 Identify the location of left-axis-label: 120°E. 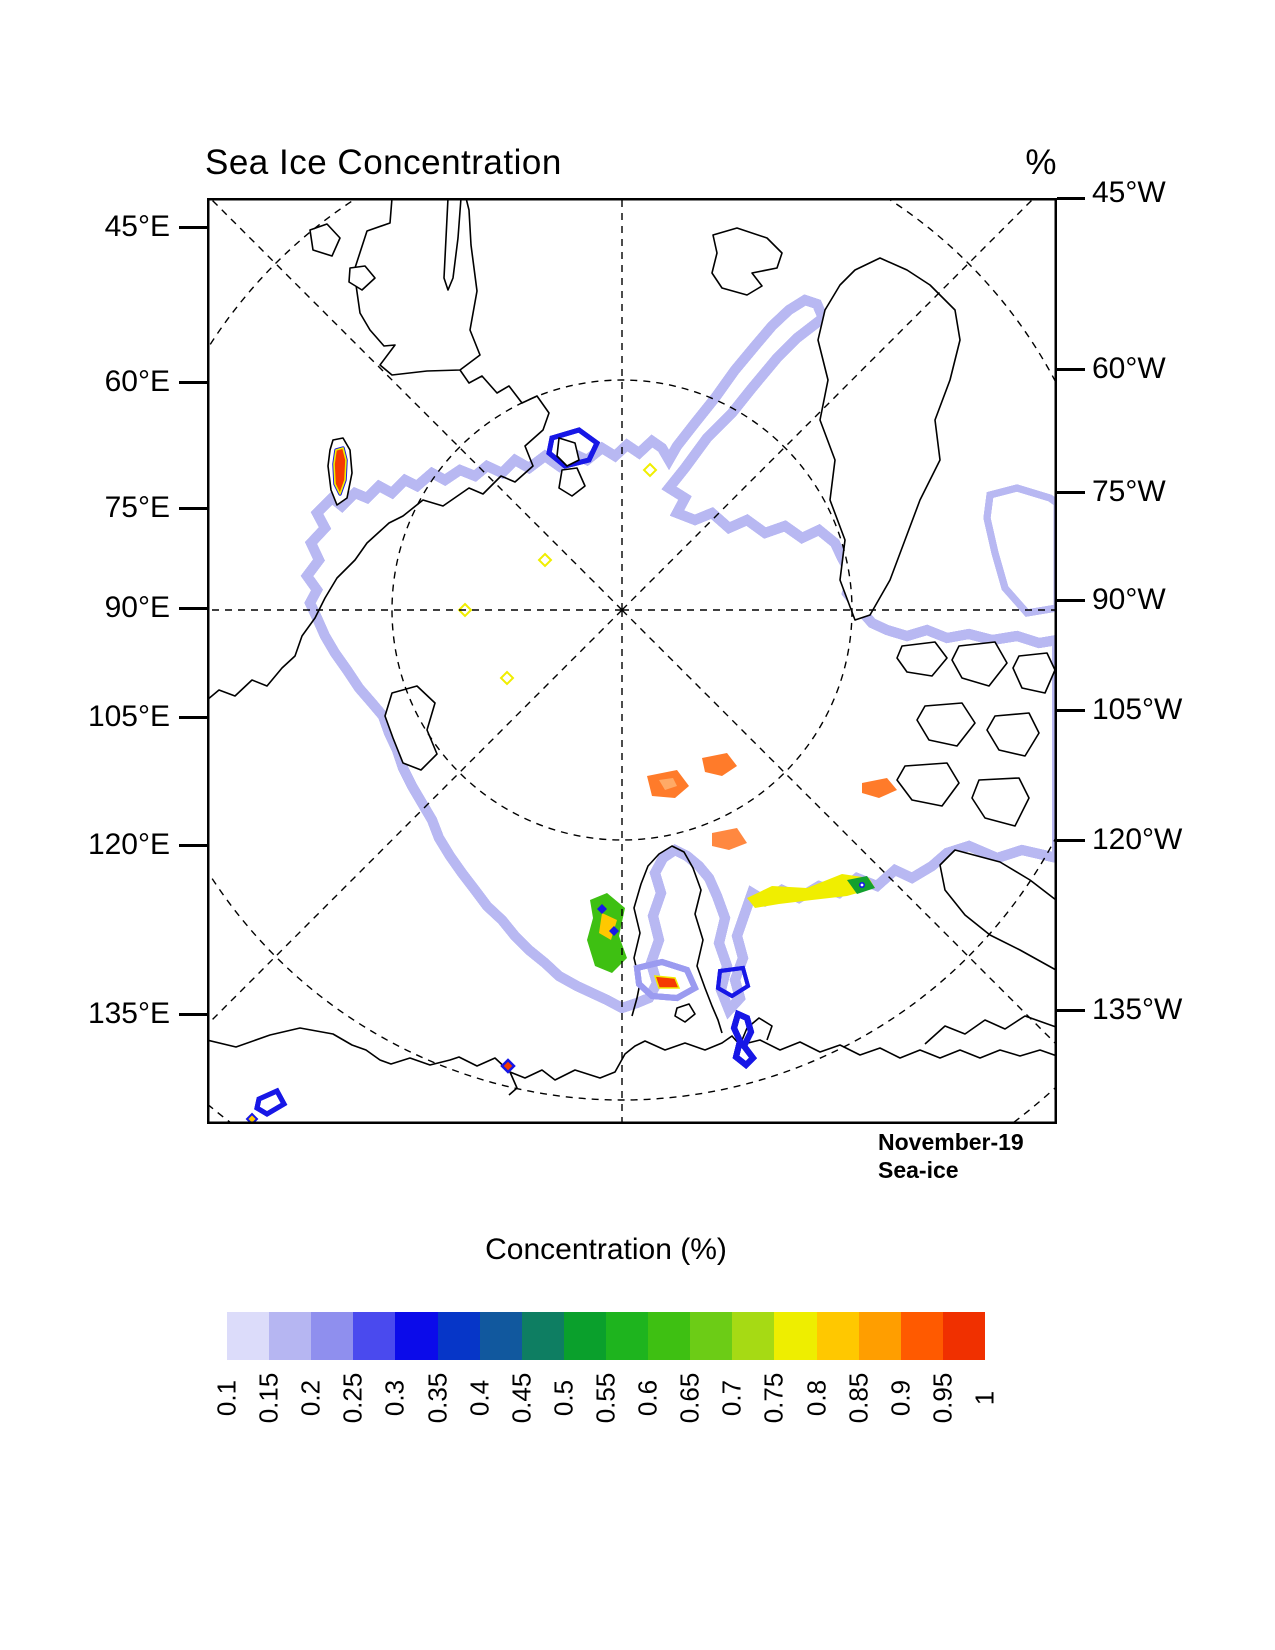
(128, 844).